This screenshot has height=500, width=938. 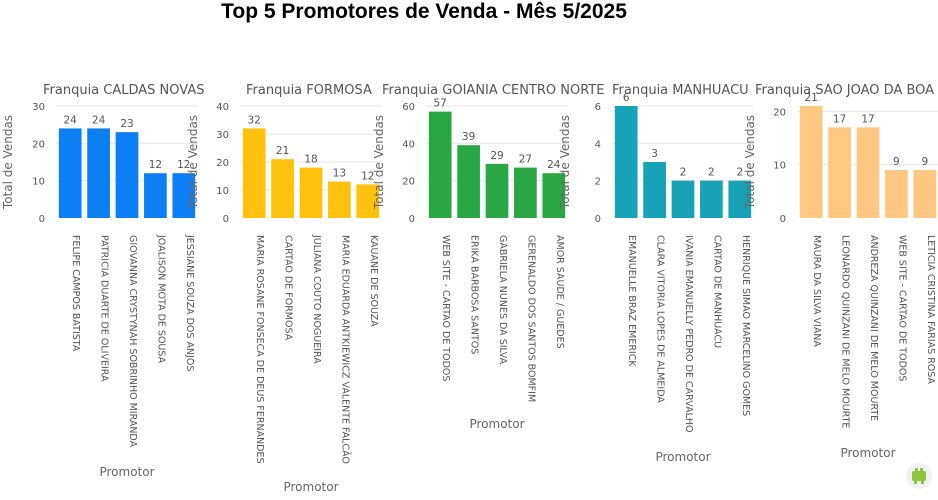 I want to click on data-label: 13, so click(x=339, y=174).